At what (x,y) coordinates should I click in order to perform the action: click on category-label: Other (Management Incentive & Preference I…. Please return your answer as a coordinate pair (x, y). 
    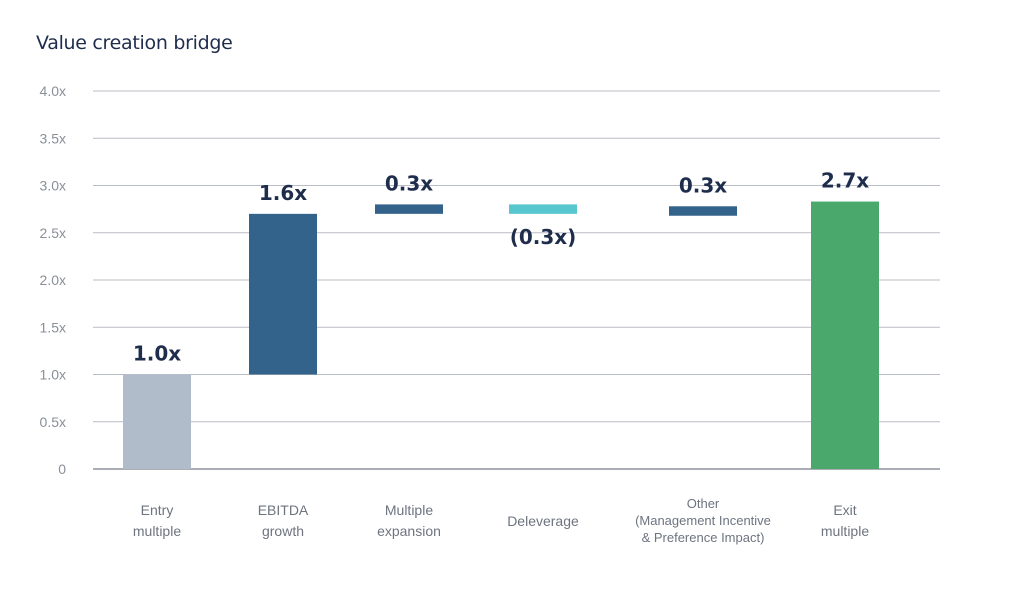
    Looking at the image, I should click on (703, 520).